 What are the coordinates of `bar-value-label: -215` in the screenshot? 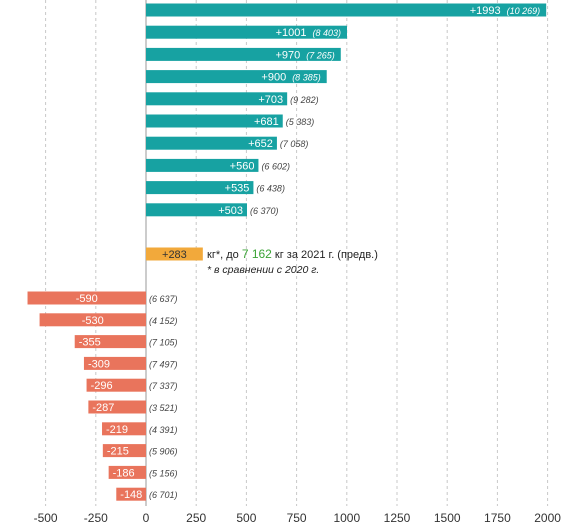 It's located at (118, 452).